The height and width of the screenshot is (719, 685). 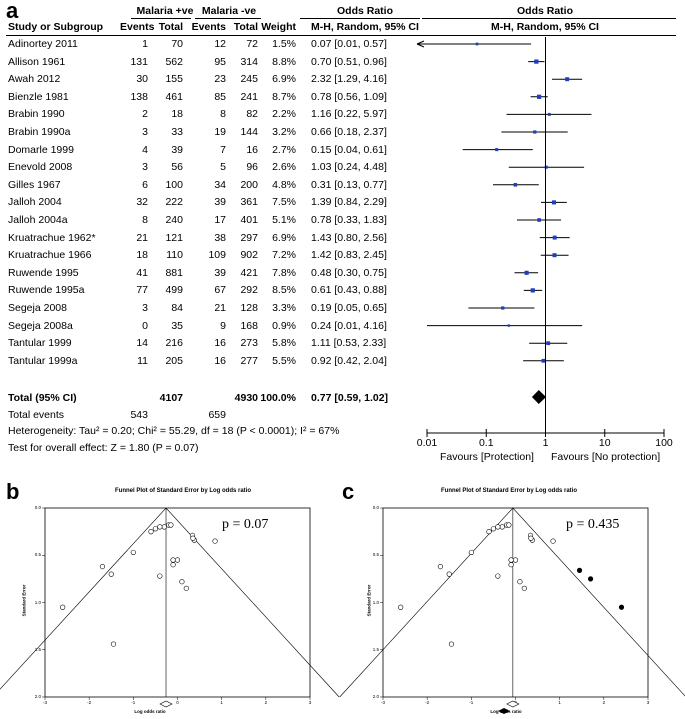 I want to click on header-underline-or-left, so click(x=360, y=18).